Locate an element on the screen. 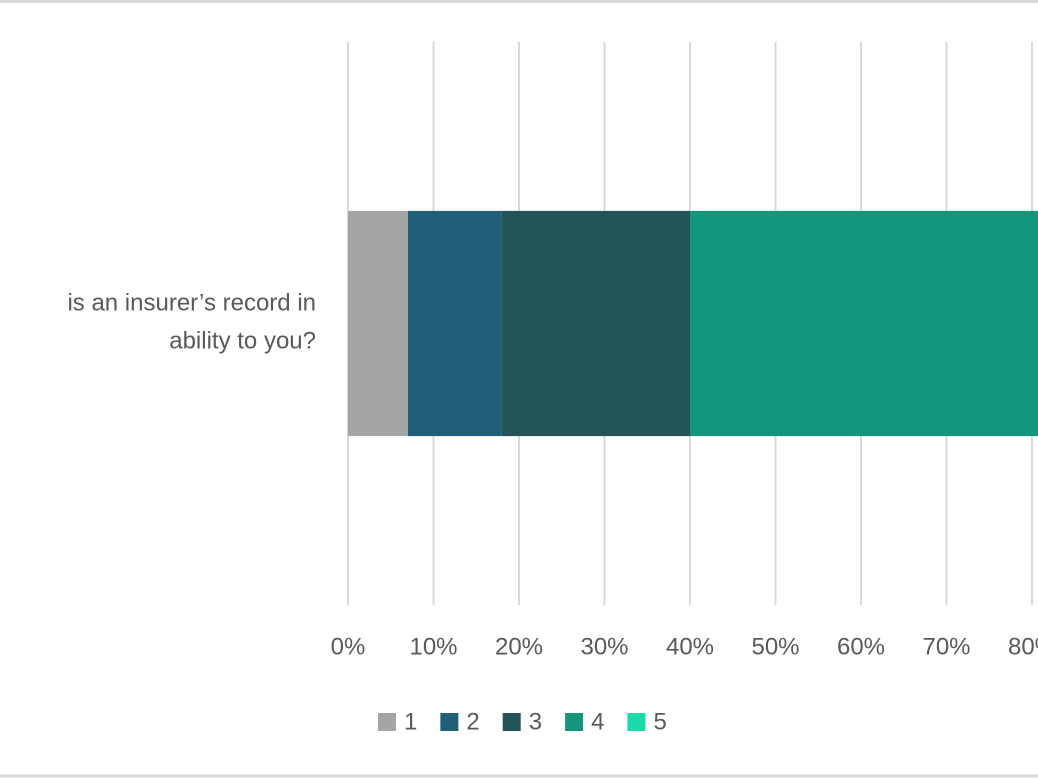 The image size is (1038, 778). x-tick-label: 60% is located at coordinates (861, 646).